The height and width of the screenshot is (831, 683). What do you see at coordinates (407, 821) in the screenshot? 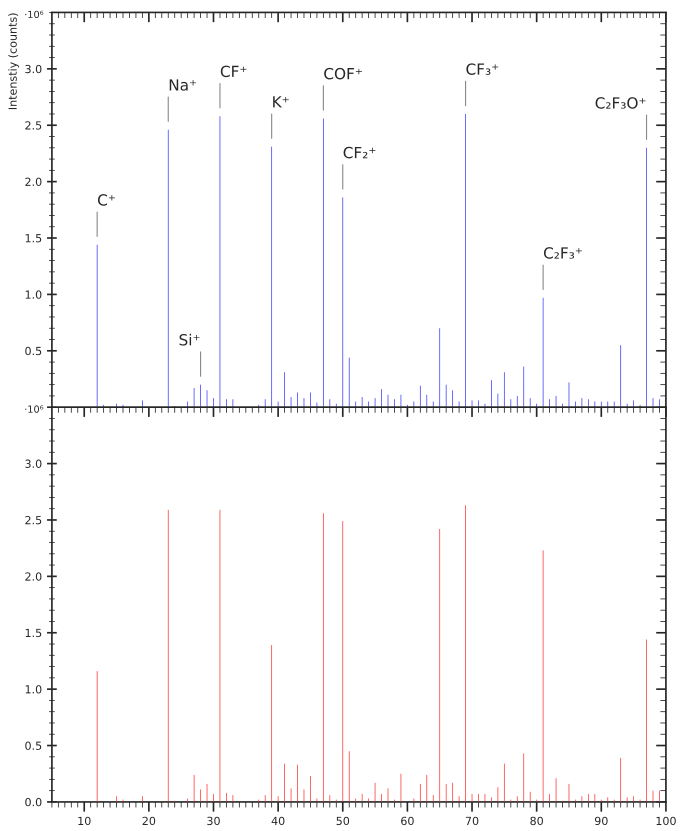
I see `x-tick-label: 60` at bounding box center [407, 821].